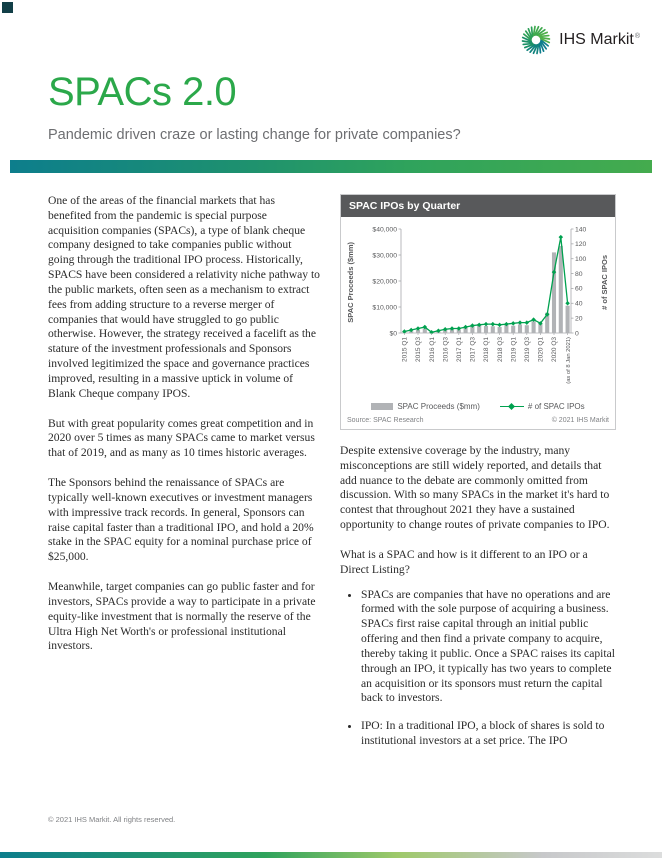  Describe the element at coordinates (382, 406) in the screenshot. I see `bar-swatch-icon` at that location.